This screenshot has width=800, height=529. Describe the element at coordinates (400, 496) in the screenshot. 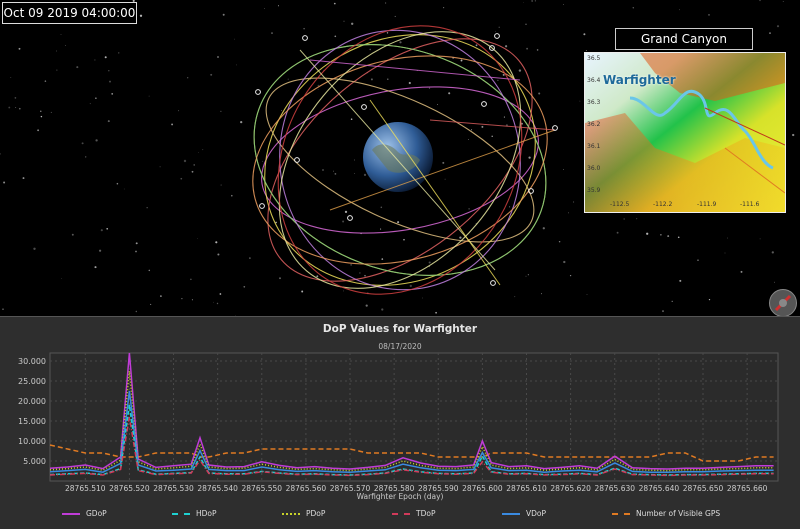

I see `x-axis-label: Warfighter Epoch (day)` at that location.